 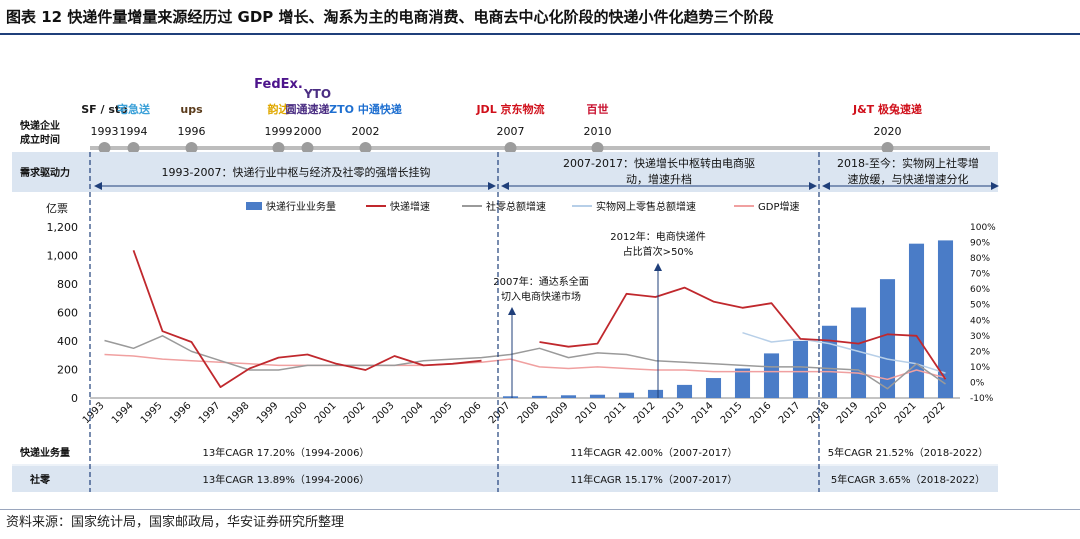 What do you see at coordinates (67, 313) in the screenshot?
I see `left-tick-label: 600` at bounding box center [67, 313].